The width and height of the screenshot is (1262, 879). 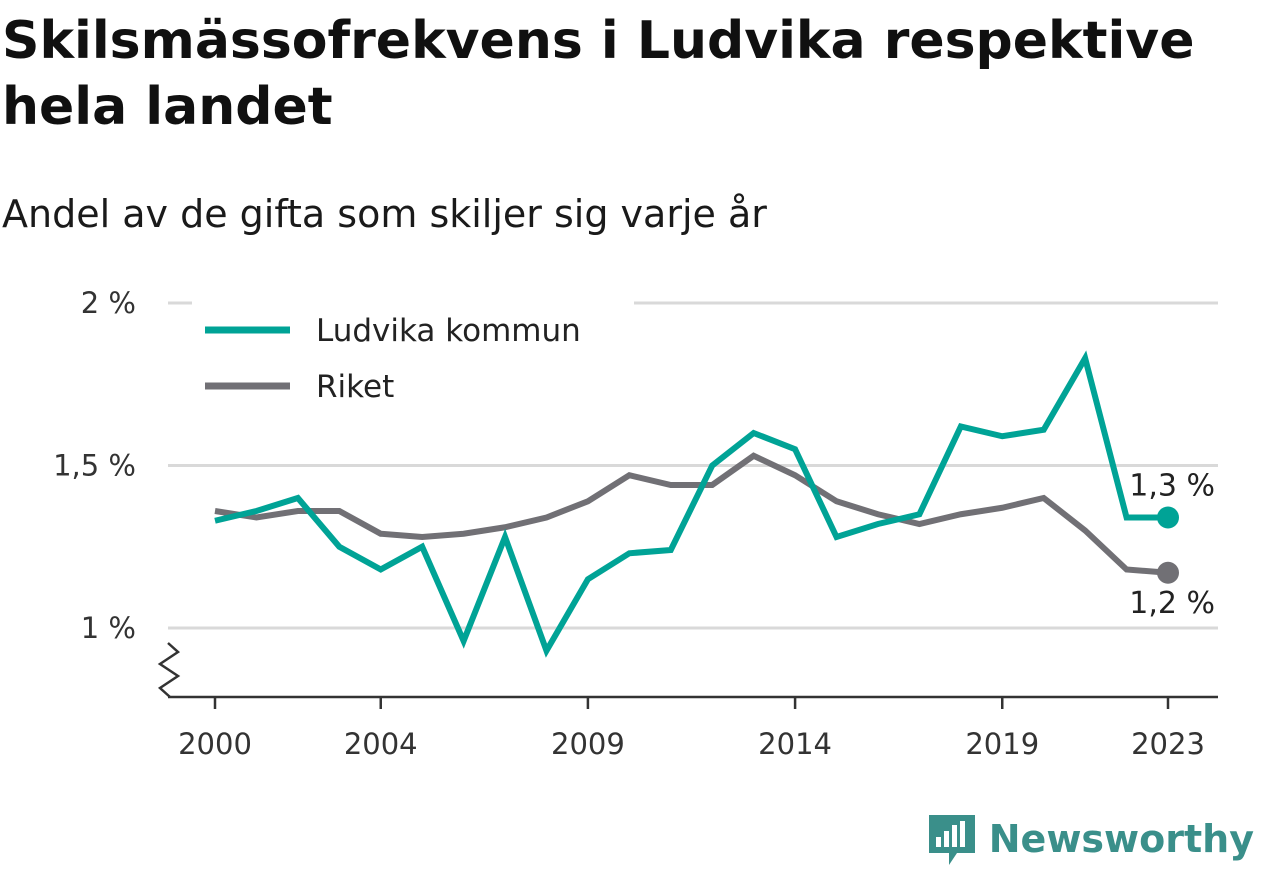 I want to click on y-axis: 1 % 1,5 % 2 %, so click(x=117, y=492).